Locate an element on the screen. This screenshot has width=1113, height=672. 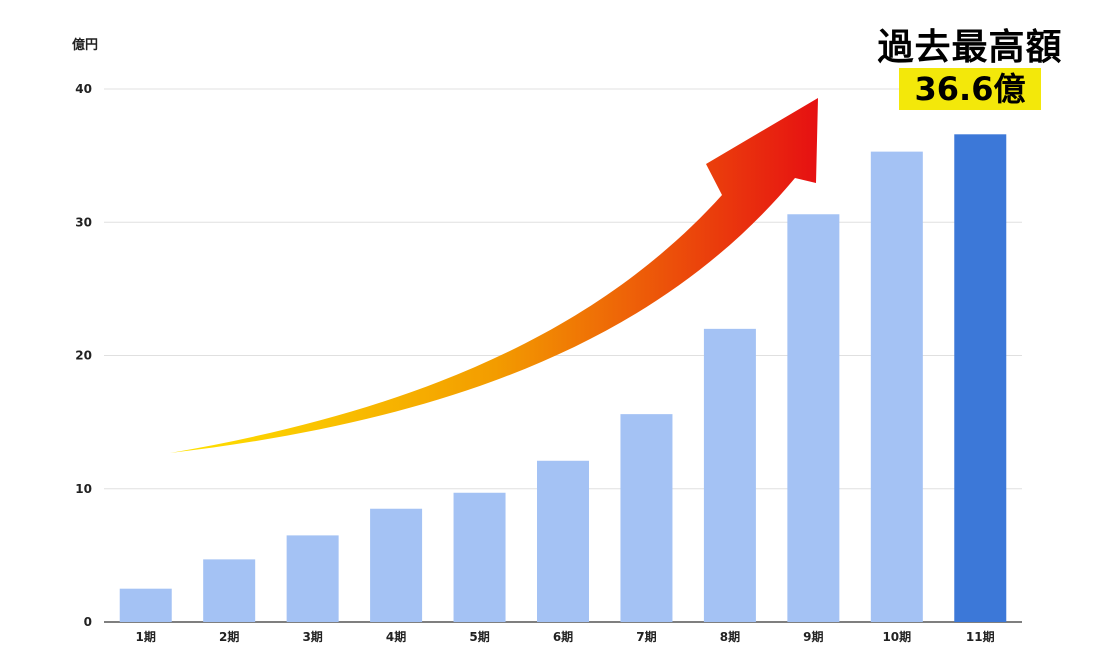
y-tick-label: 0 is located at coordinates (88, 622).